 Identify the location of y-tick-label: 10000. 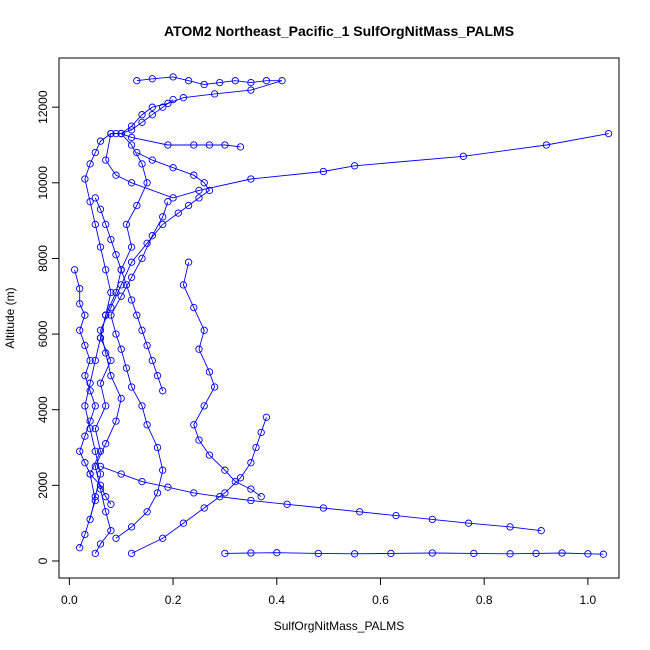
(43, 183).